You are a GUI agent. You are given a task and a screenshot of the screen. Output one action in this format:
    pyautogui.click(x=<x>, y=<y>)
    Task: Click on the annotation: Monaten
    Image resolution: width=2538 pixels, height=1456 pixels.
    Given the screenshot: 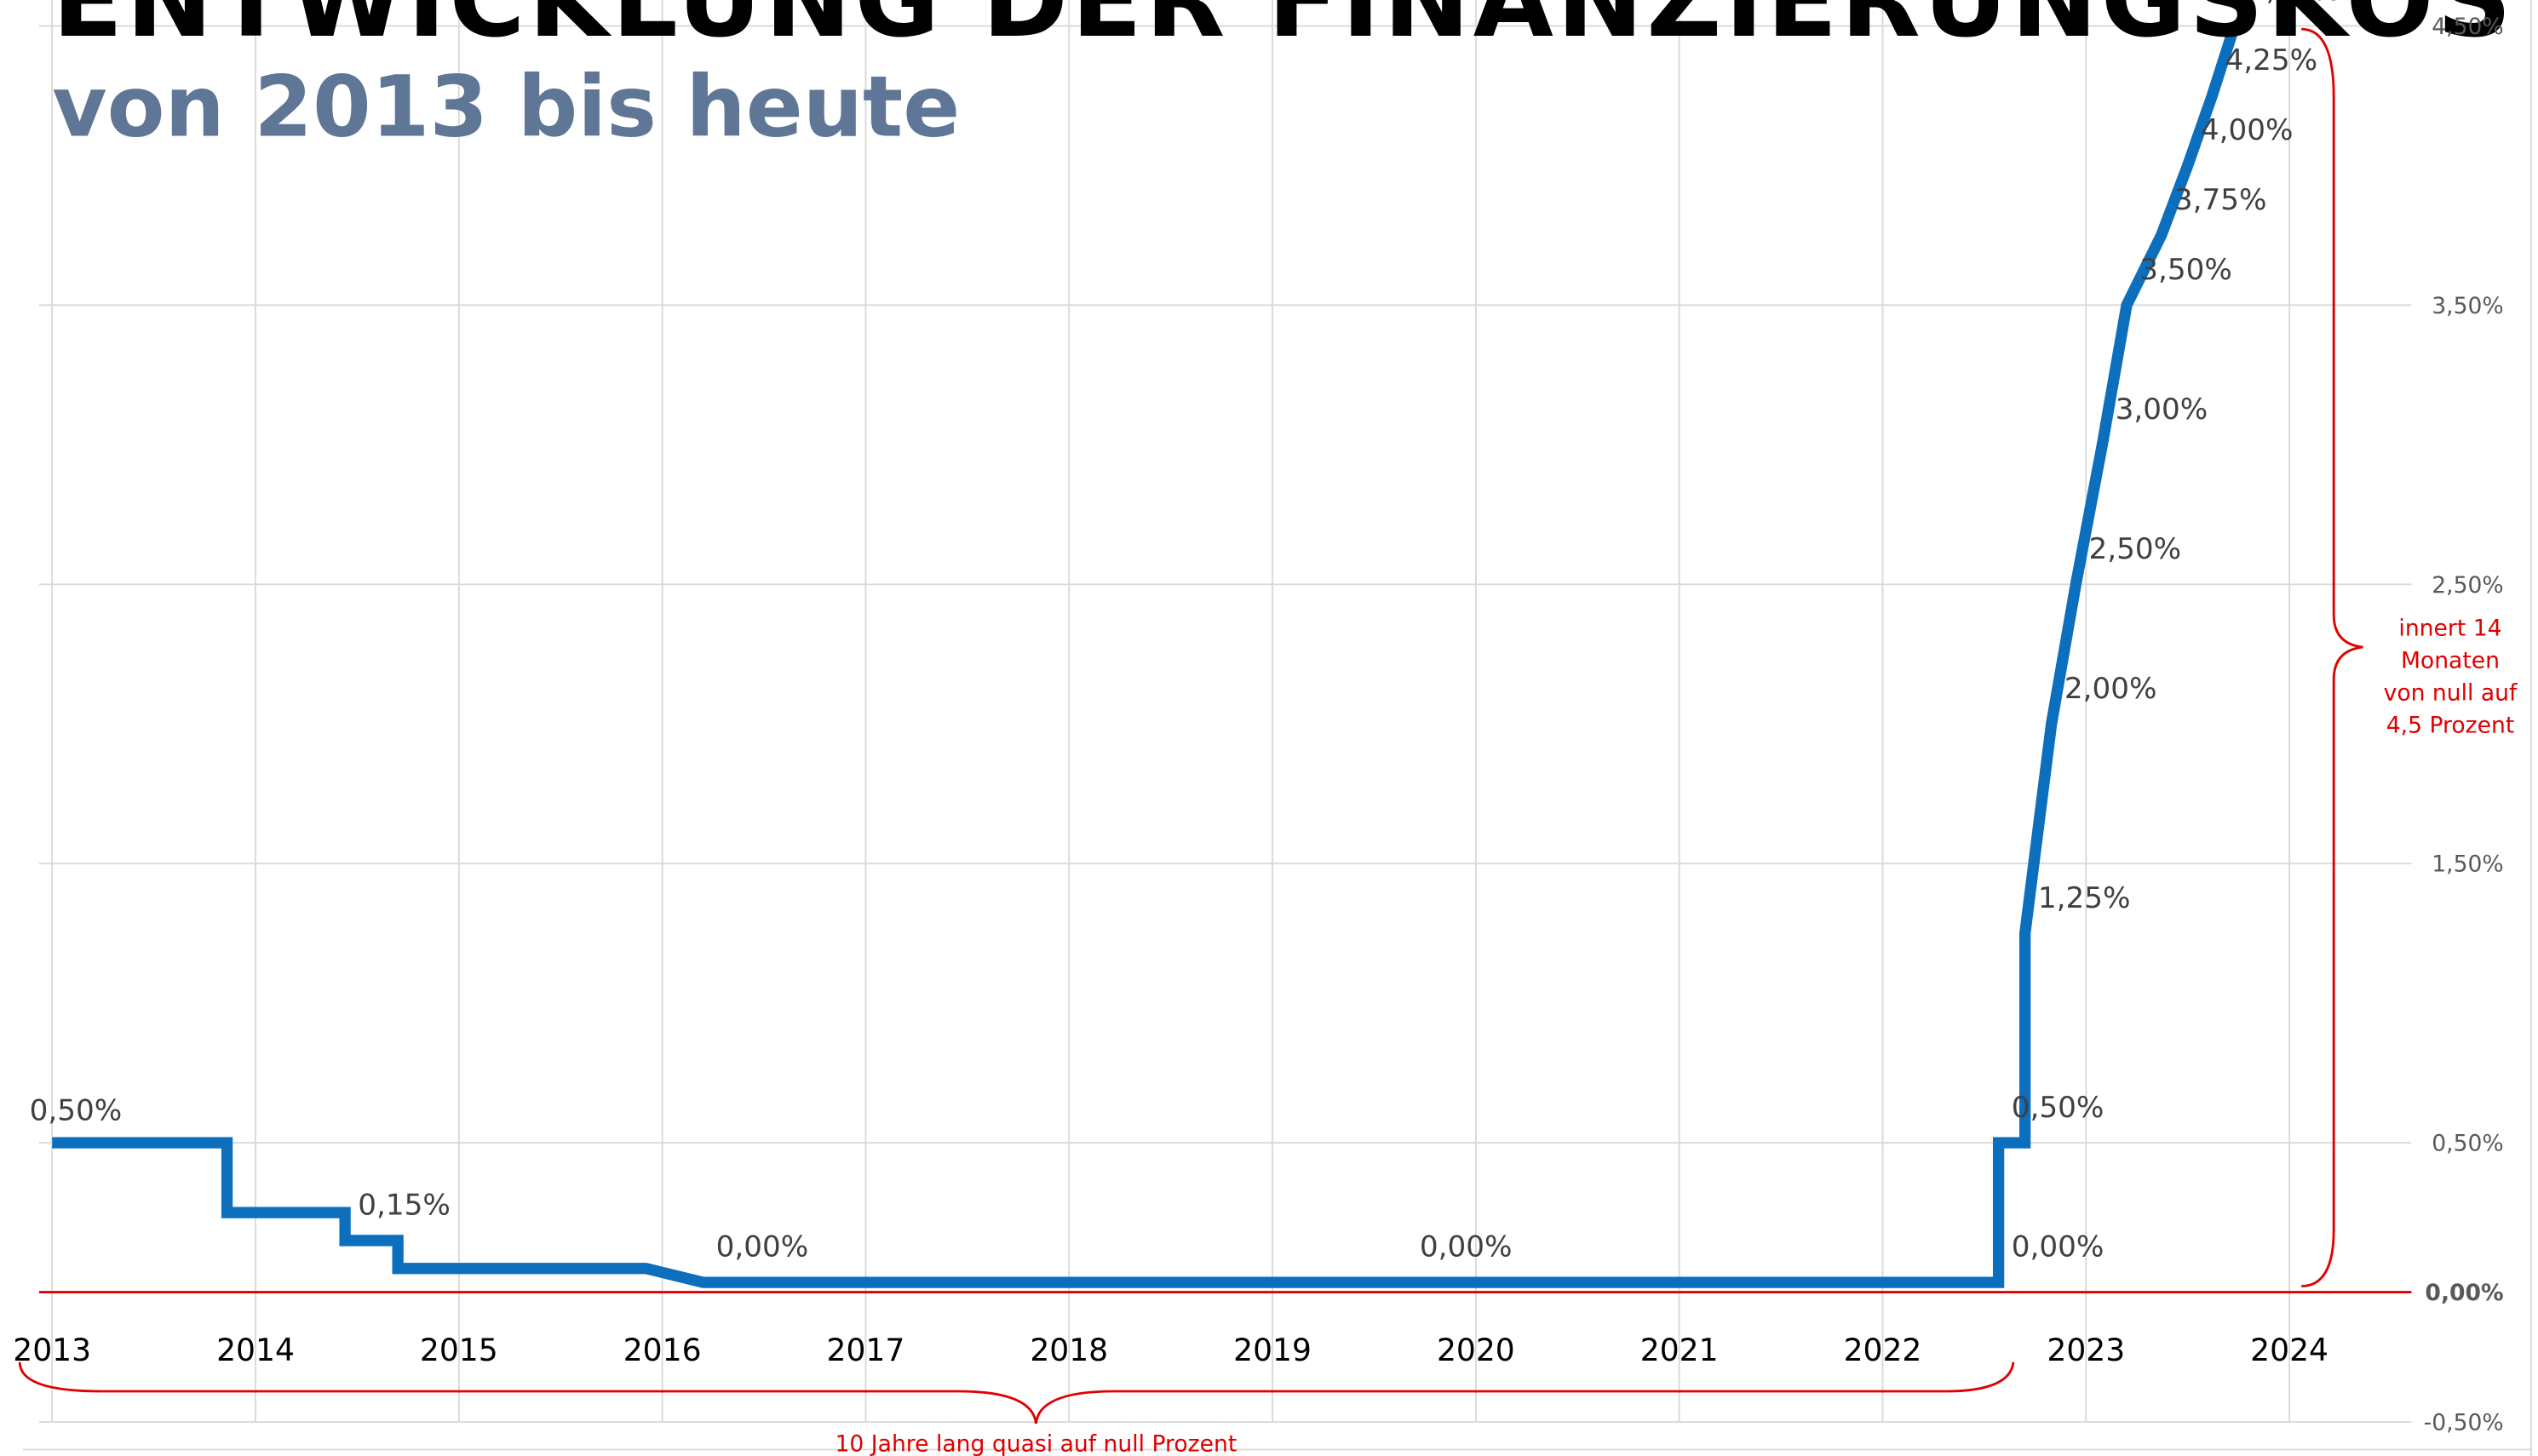 What is the action you would take?
    pyautogui.click(x=2450, y=661)
    